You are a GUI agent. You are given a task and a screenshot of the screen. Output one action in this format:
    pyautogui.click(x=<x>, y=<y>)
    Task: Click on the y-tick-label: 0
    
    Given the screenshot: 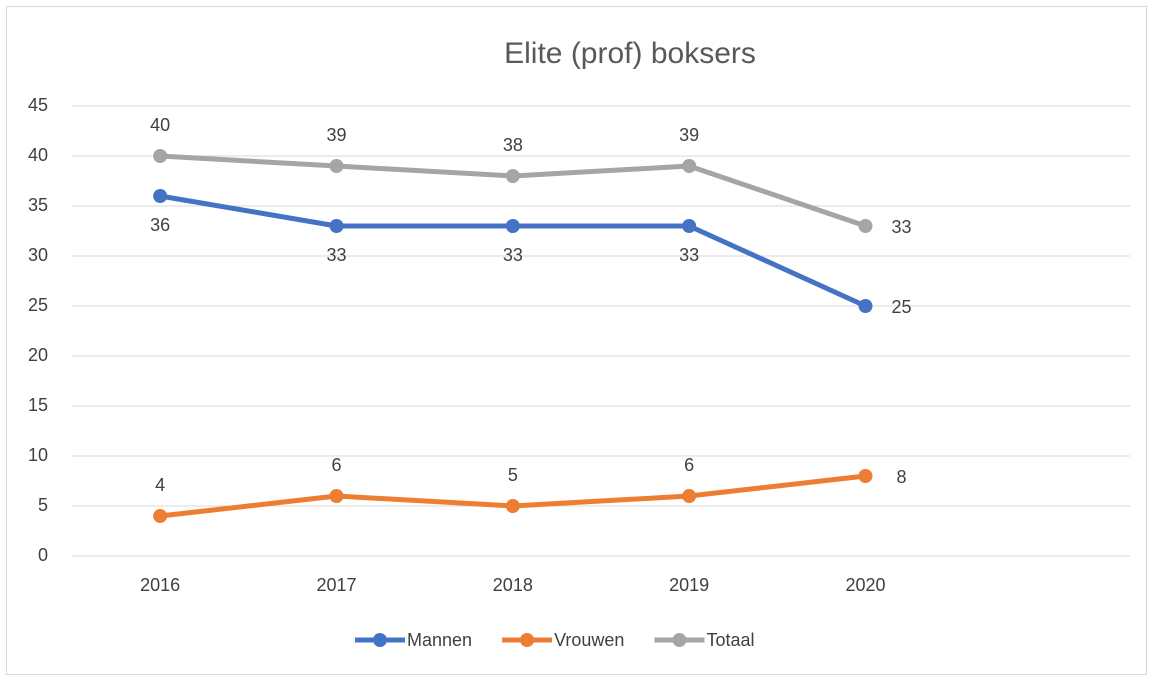 What is the action you would take?
    pyautogui.click(x=43, y=555)
    